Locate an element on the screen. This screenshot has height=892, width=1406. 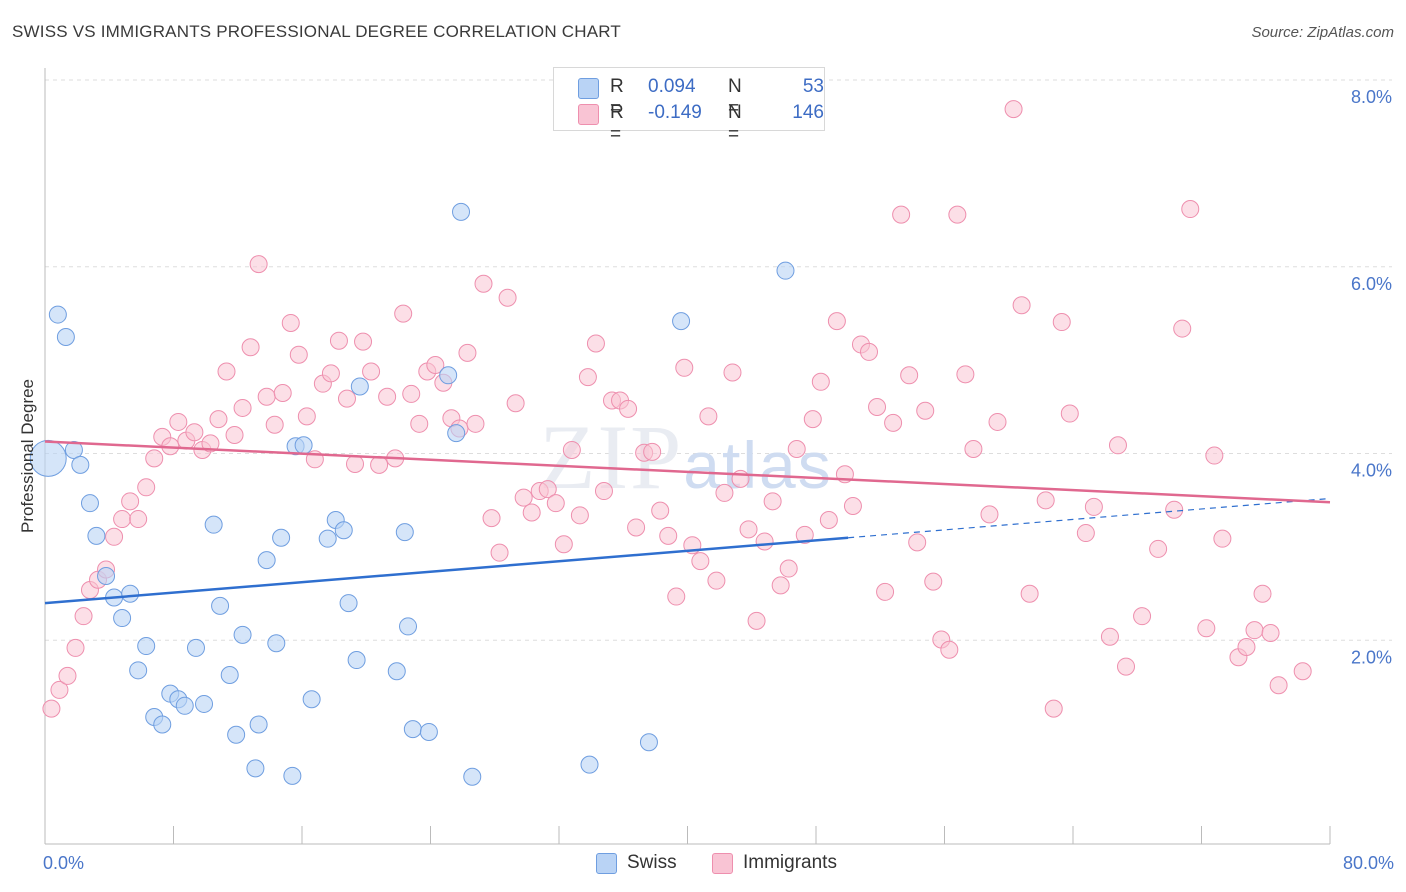
swiss-legend-label: Swiss is located at coordinates (652, 862).